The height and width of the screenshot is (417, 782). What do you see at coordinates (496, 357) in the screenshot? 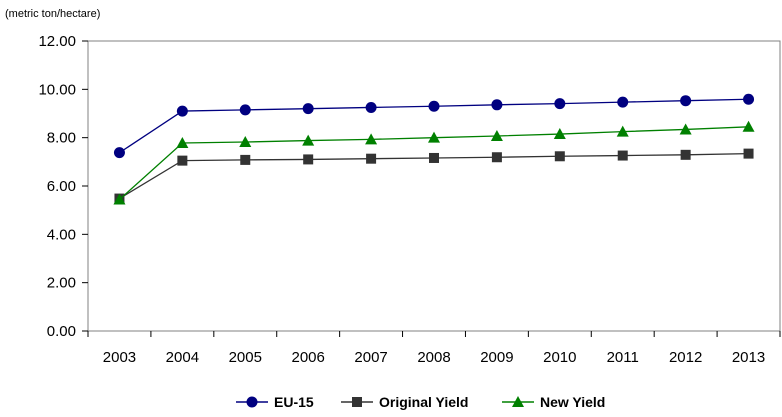
I see `x-tick-label: 2009` at bounding box center [496, 357].